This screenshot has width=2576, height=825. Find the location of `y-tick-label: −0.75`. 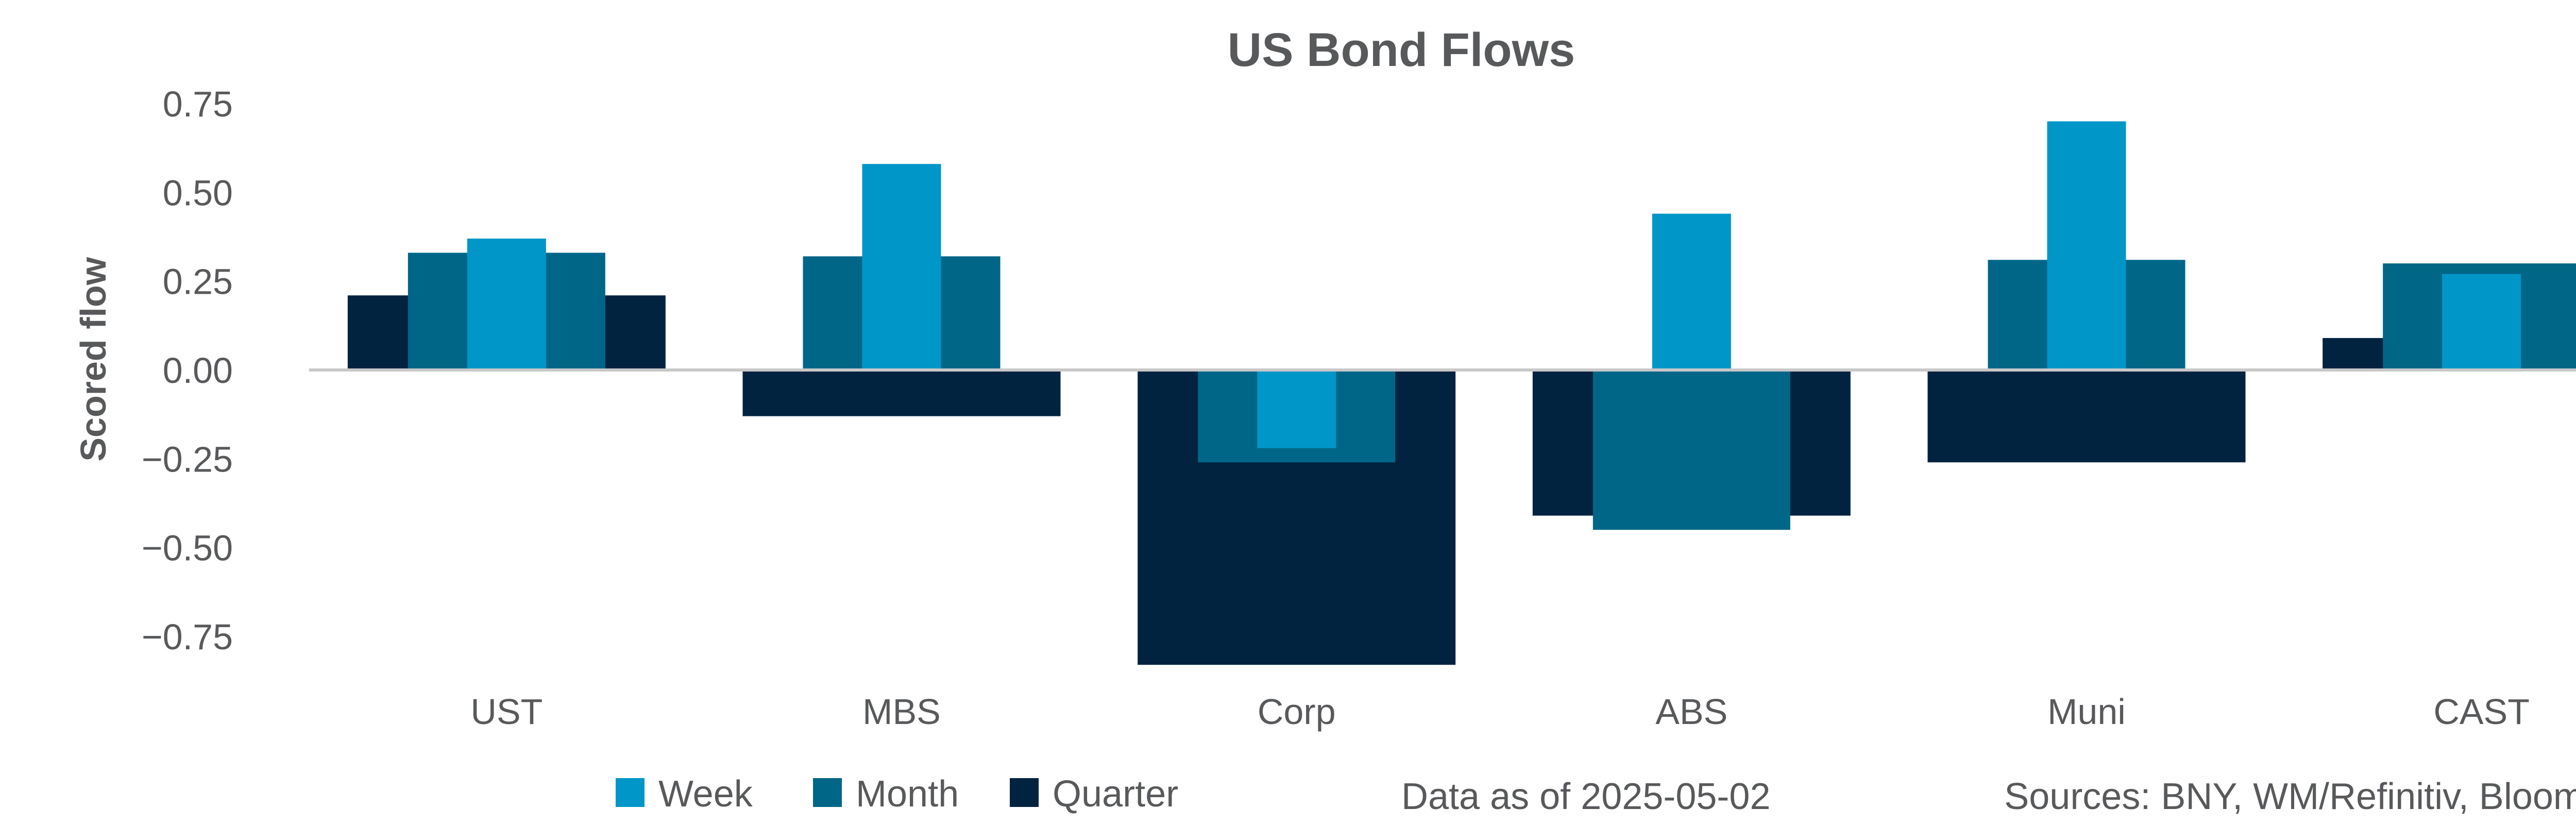

y-tick-label: −0.75 is located at coordinates (187, 637).